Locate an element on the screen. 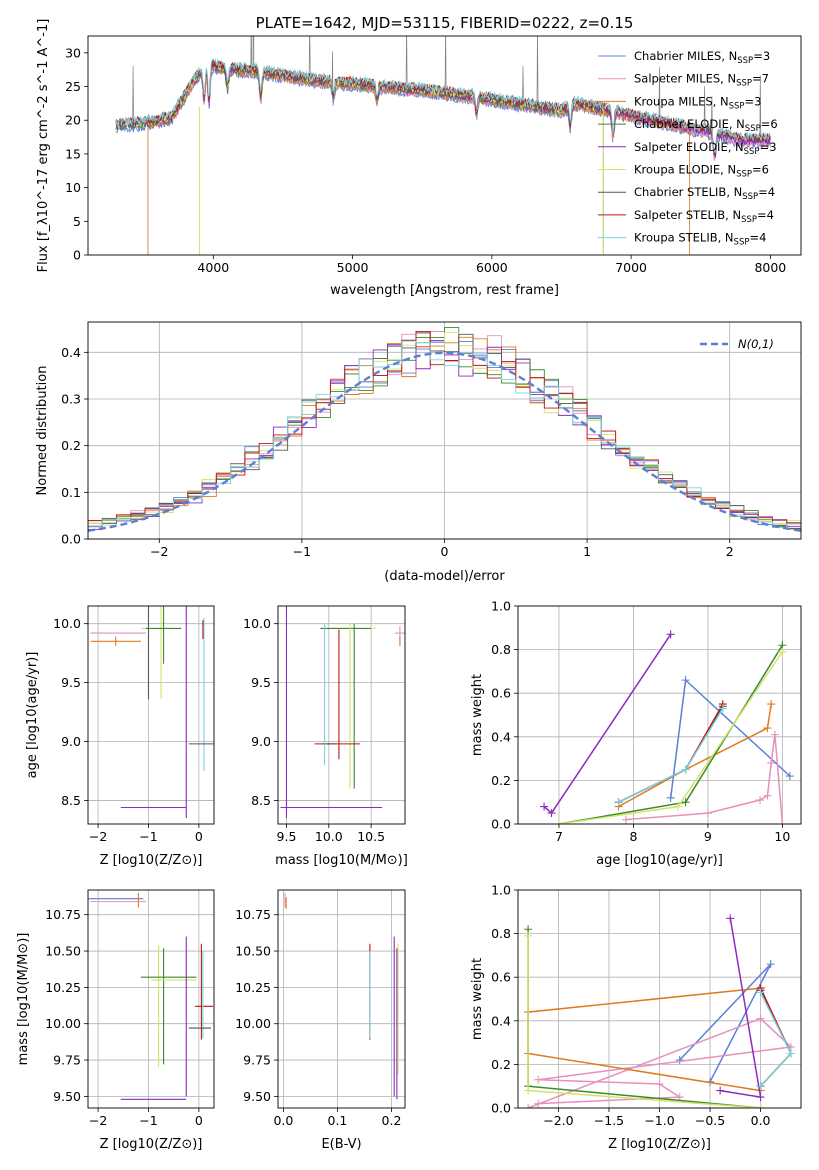 This screenshot has height=1170, width=819. x-axis-label: E(B-V) is located at coordinates (341, 1144).